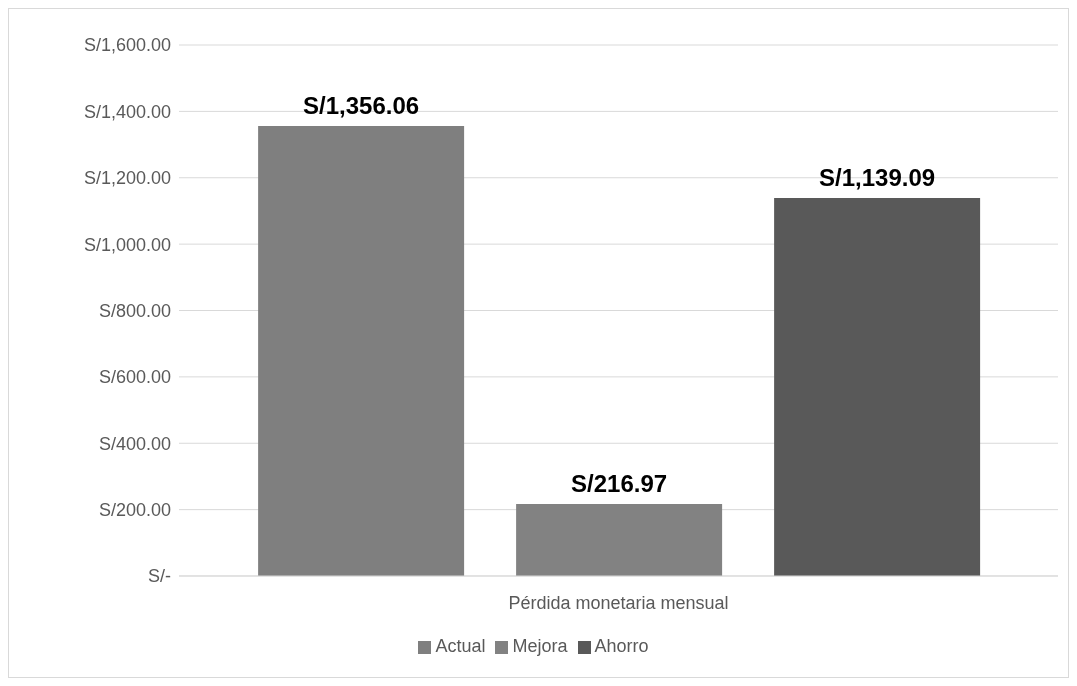  What do you see at coordinates (127, 244) in the screenshot?
I see `y-tick-label: S/1,000.00` at bounding box center [127, 244].